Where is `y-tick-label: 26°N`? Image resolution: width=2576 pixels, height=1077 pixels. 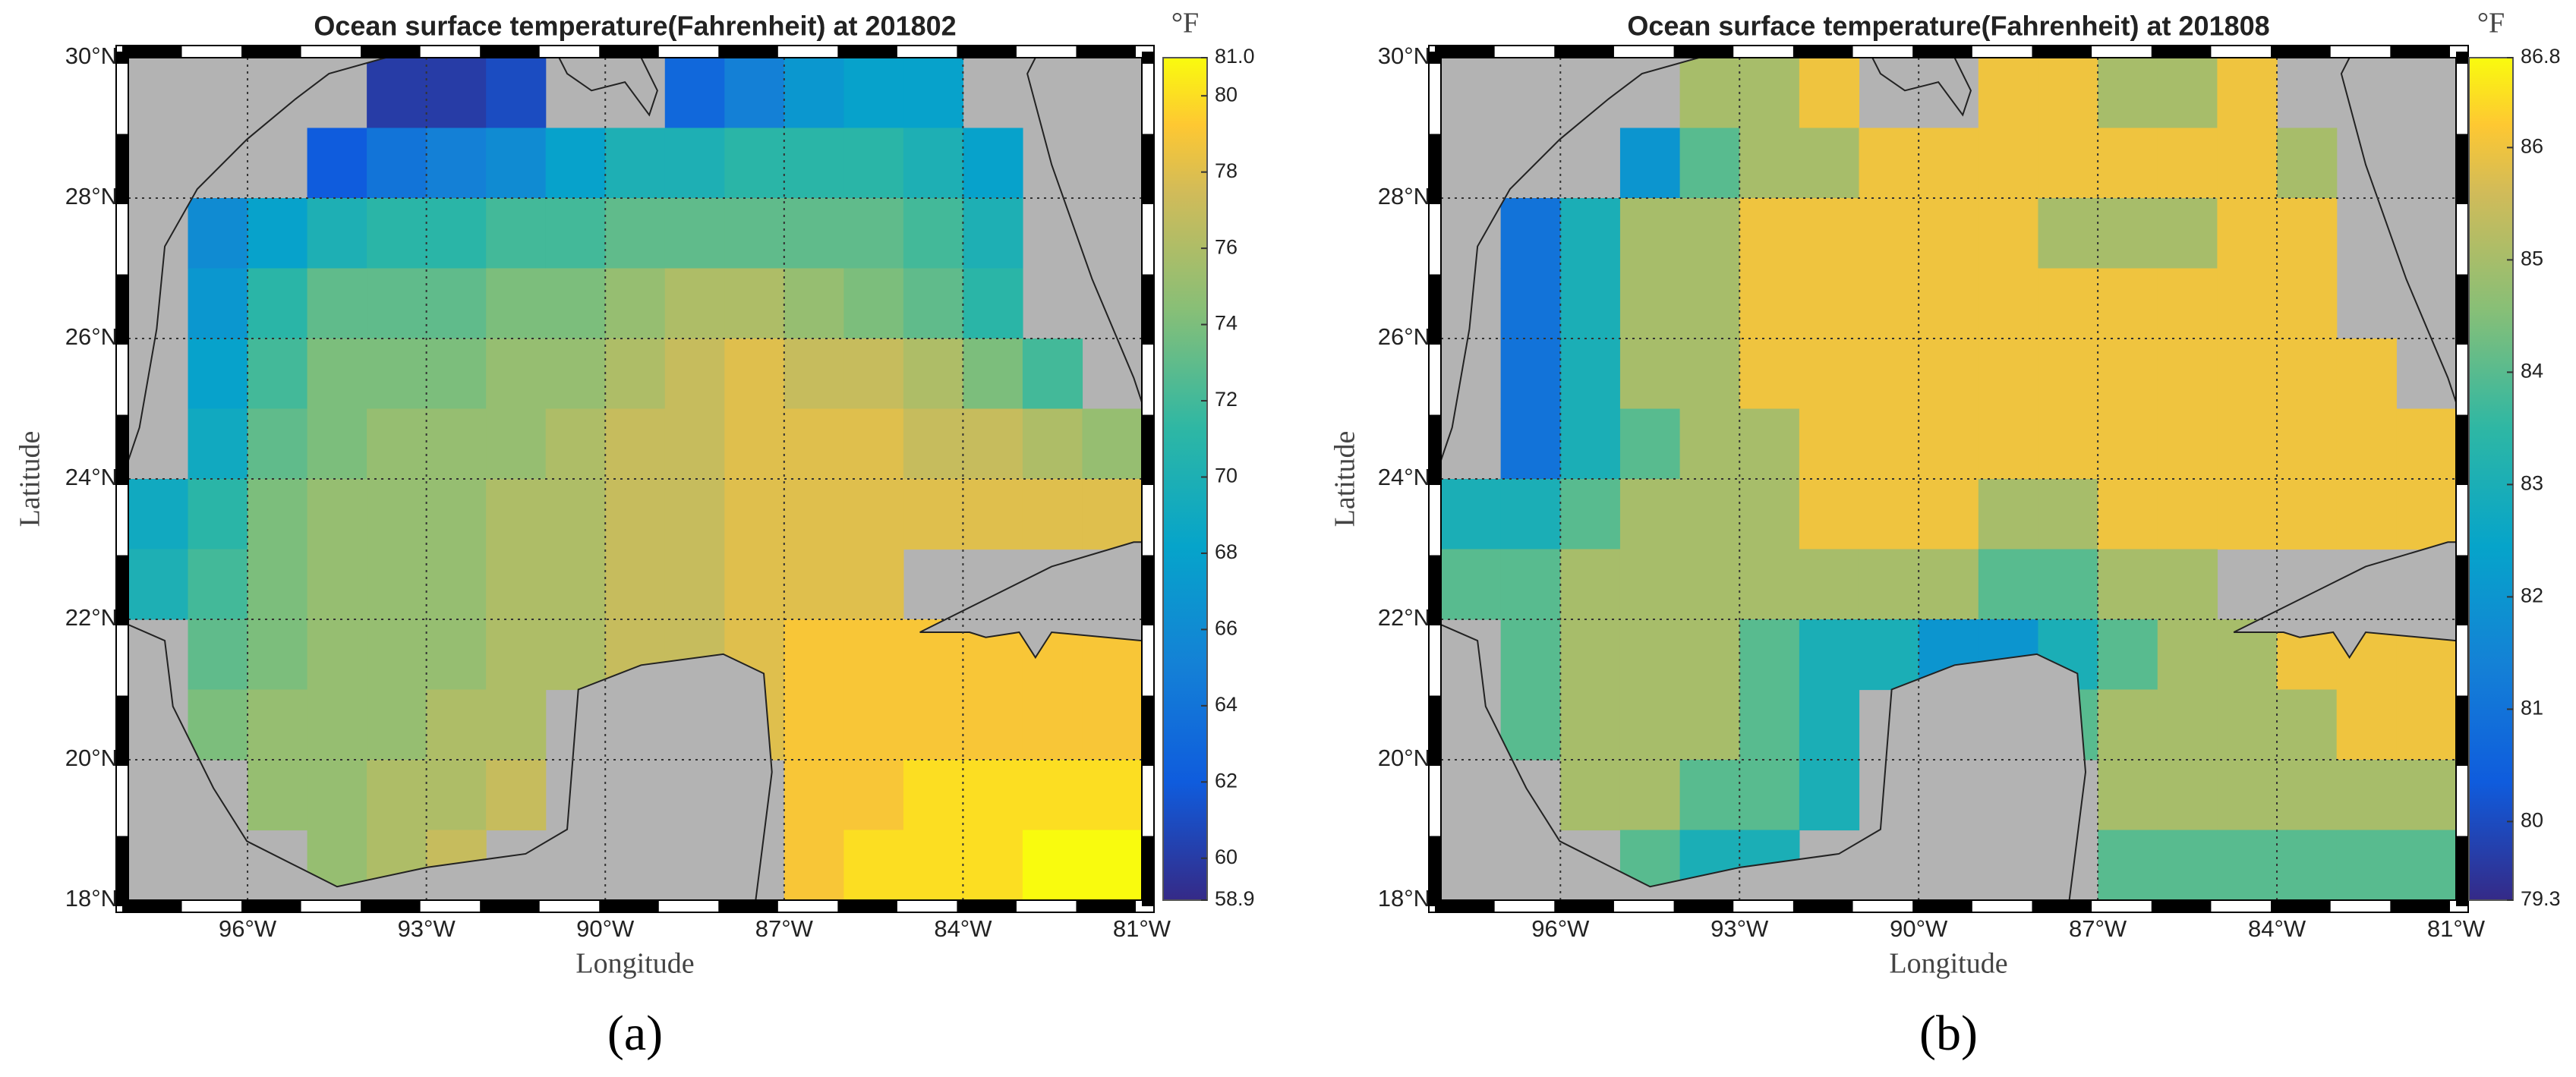
y-tick-label: 26°N is located at coordinates (1404, 337).